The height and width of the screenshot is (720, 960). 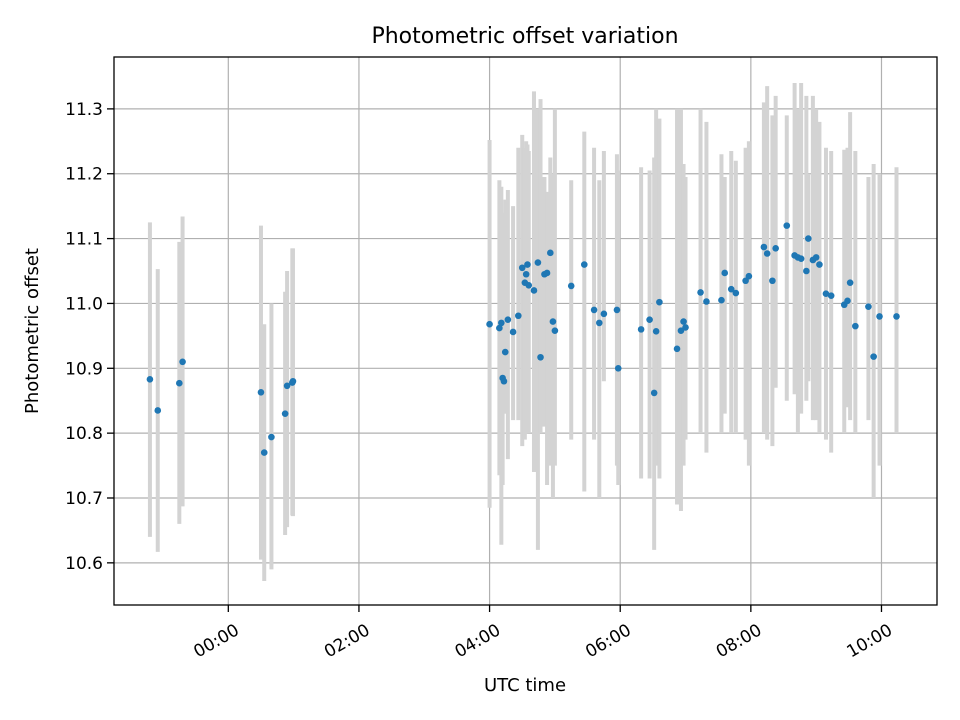 I want to click on x-tick-label: 00:00, so click(x=216, y=641).